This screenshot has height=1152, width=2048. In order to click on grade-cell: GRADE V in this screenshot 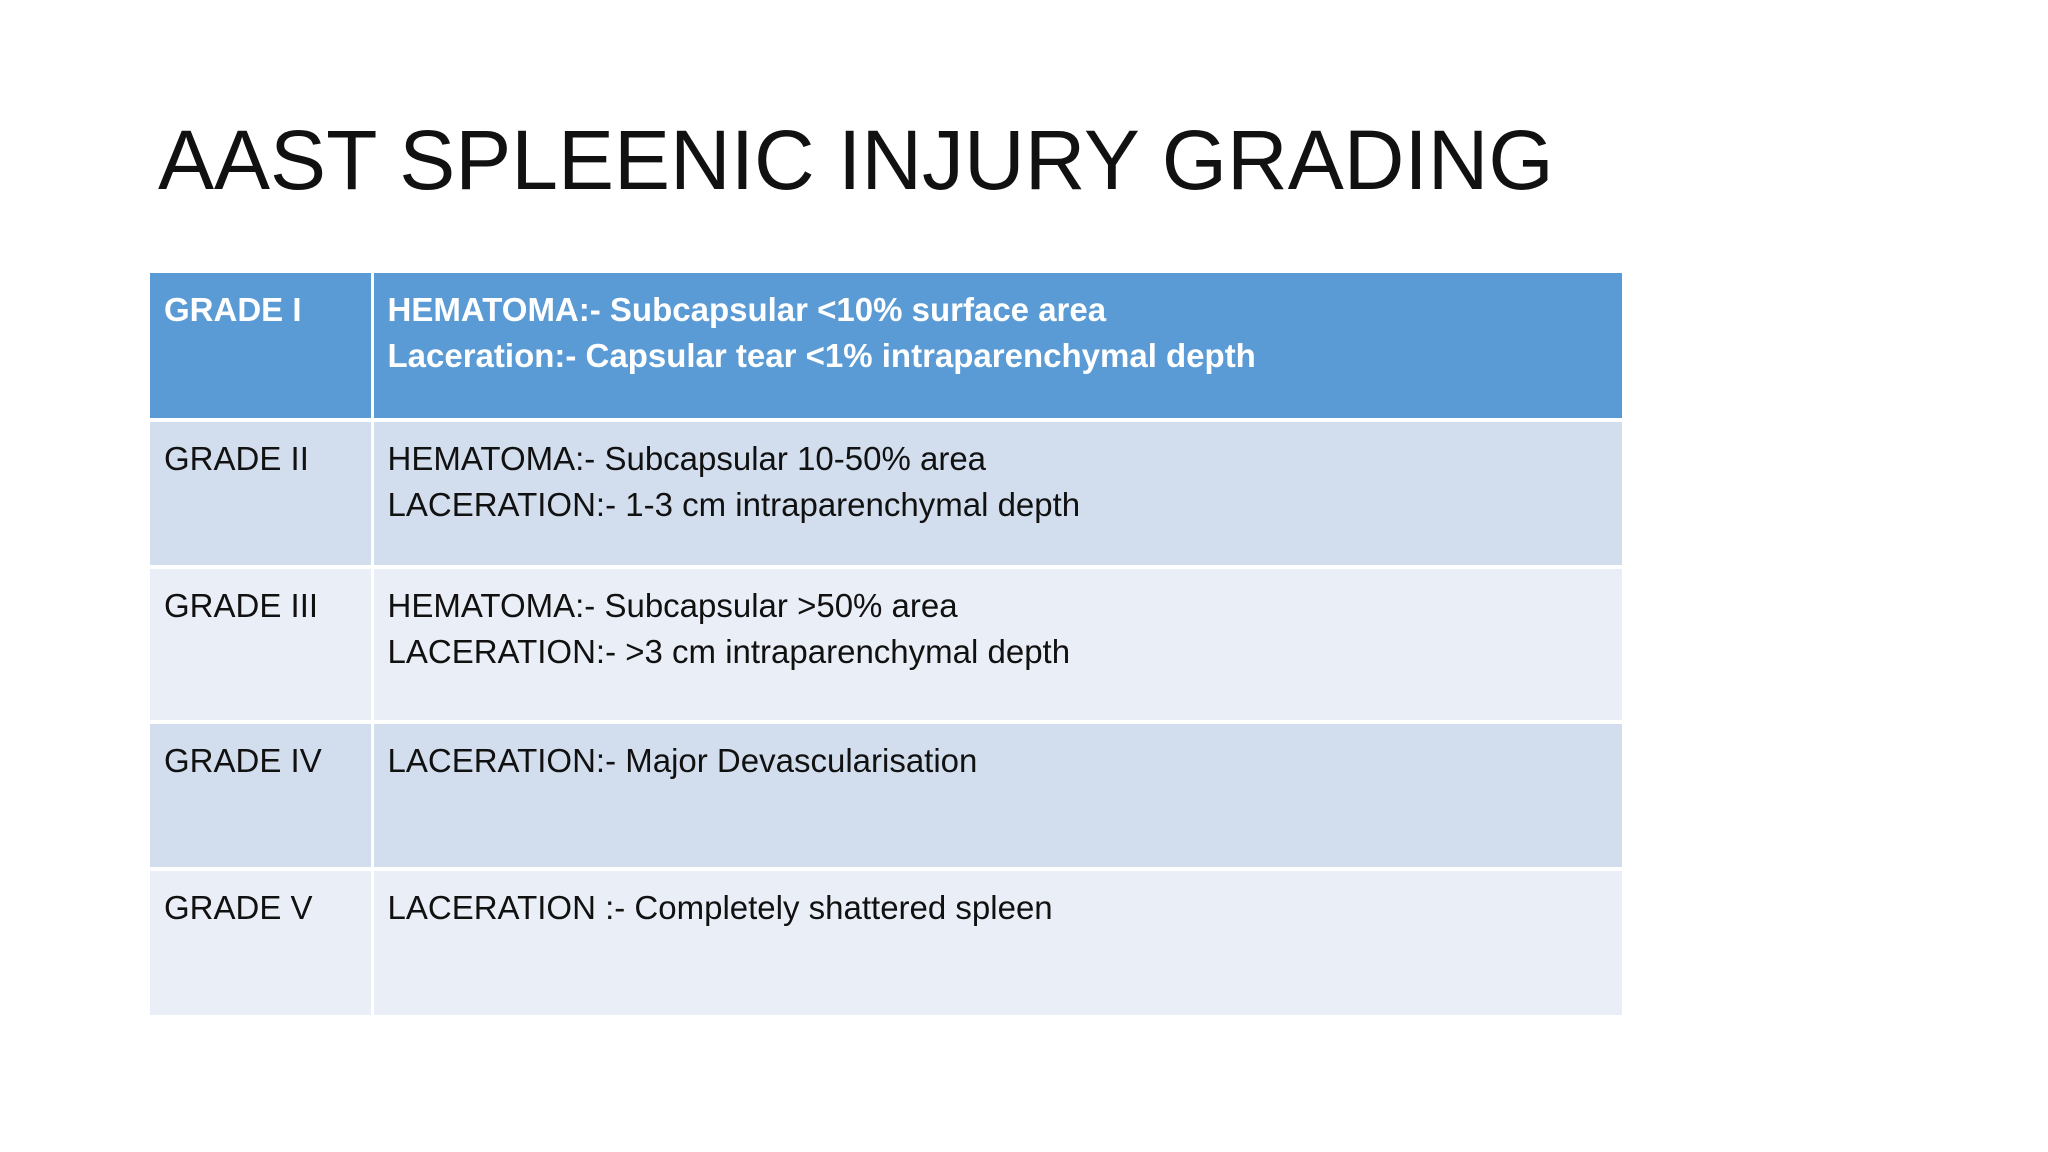, I will do `click(262, 942)`.